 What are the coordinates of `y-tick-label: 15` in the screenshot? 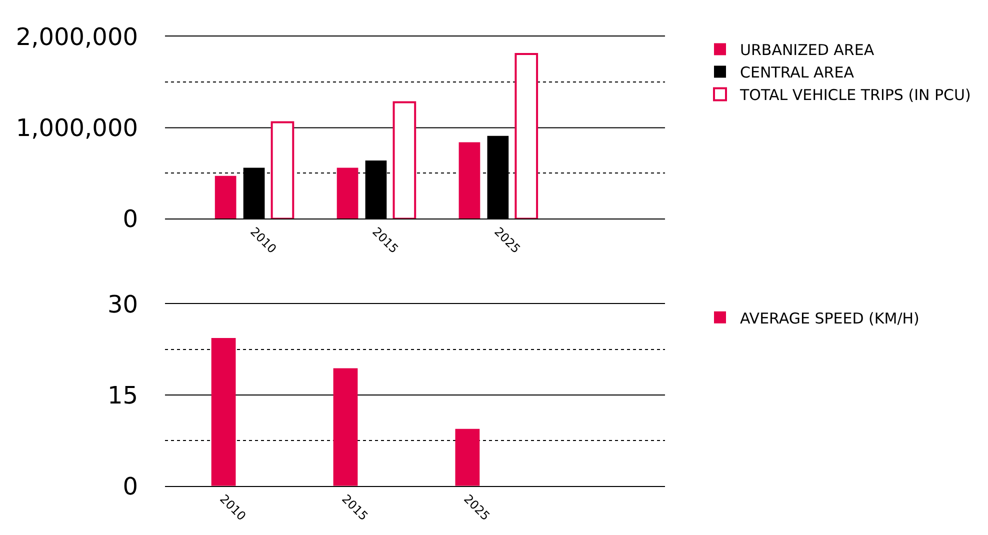 It's located at (122, 395).